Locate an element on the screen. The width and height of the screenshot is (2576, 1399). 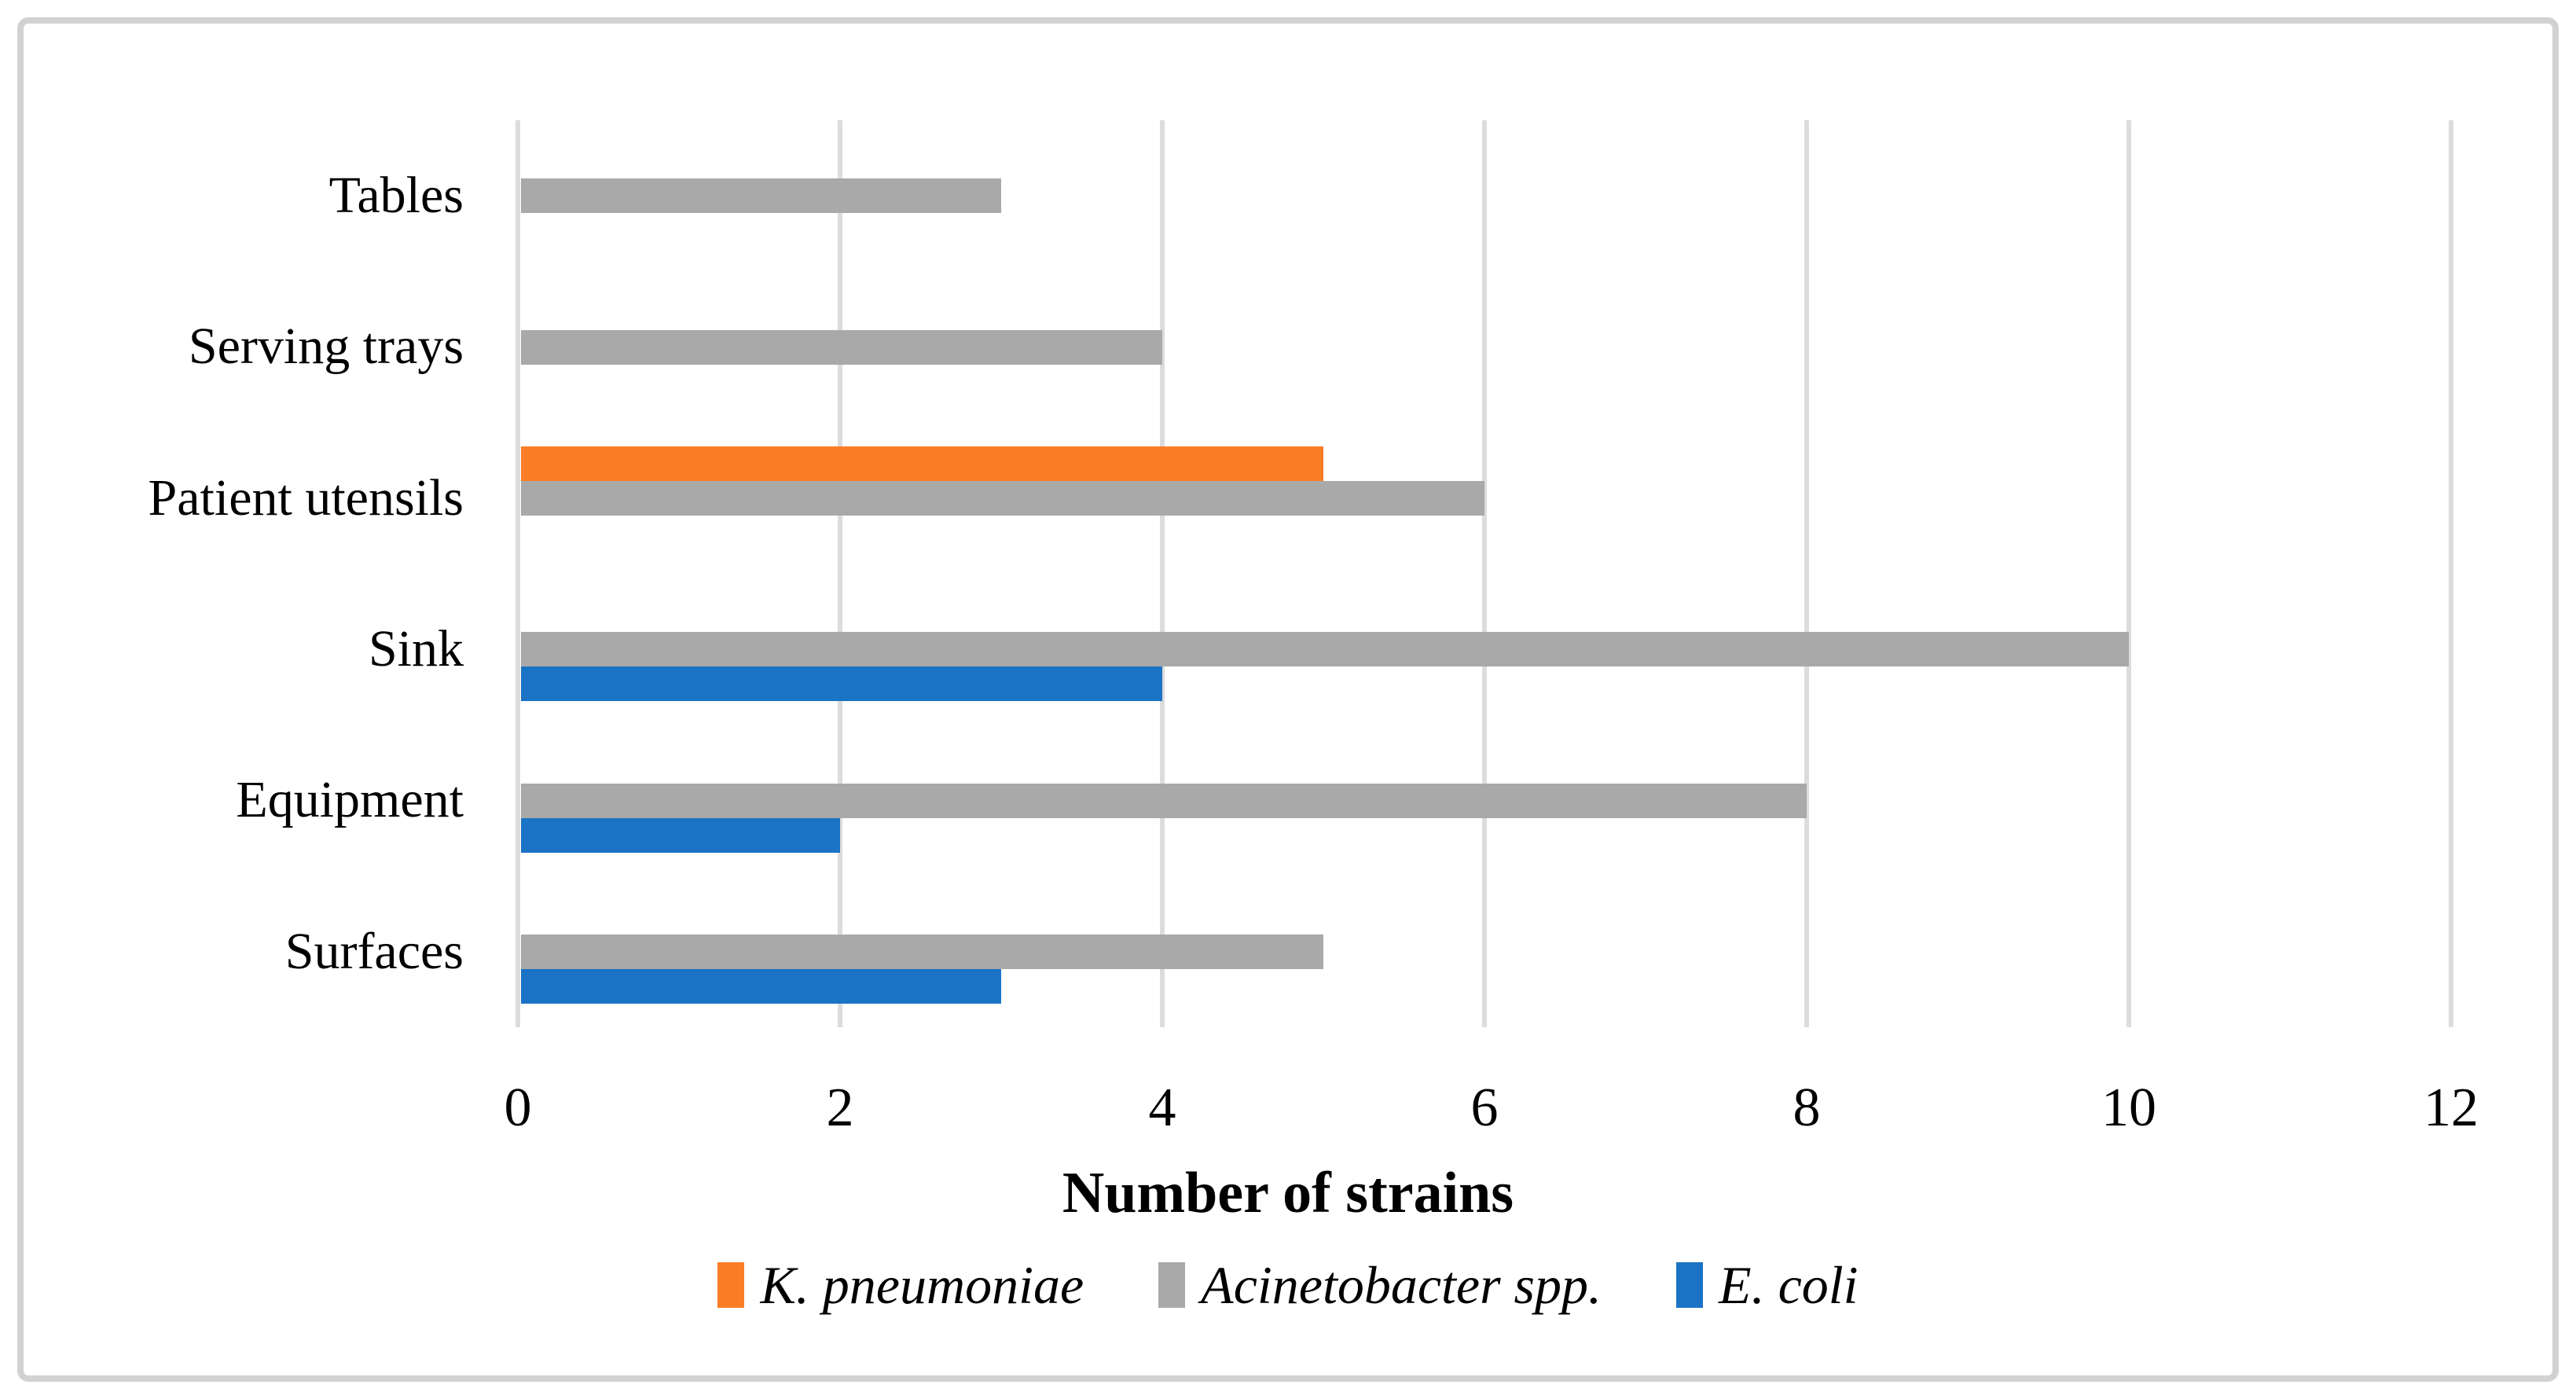
x-tick-label-6: 6 is located at coordinates (1484, 1108).